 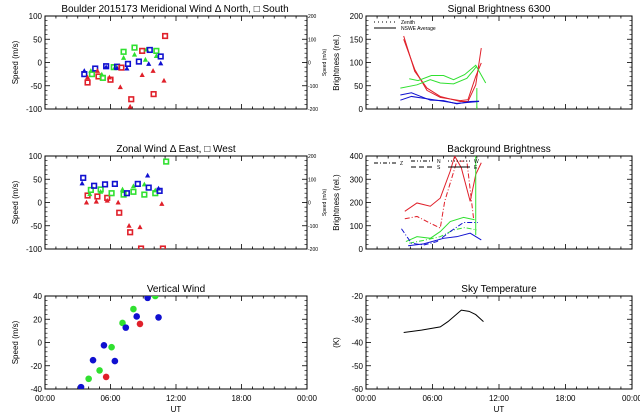 I want to click on x-axis-label: UT, so click(x=499, y=409).